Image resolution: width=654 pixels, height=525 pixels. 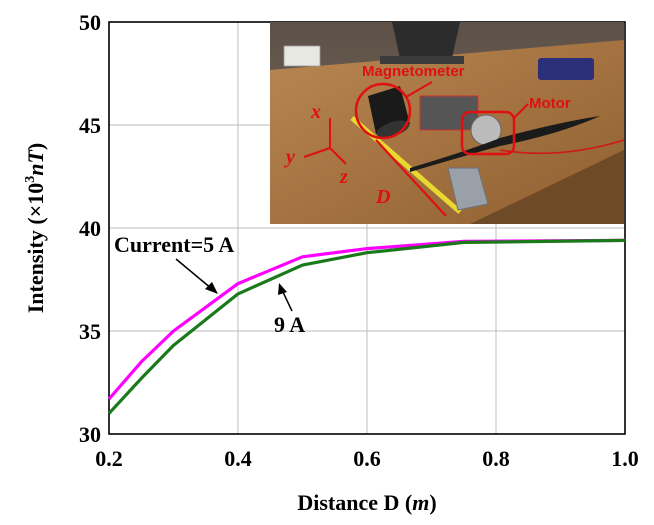 I want to click on axis-y-label: y, so click(x=289, y=157).